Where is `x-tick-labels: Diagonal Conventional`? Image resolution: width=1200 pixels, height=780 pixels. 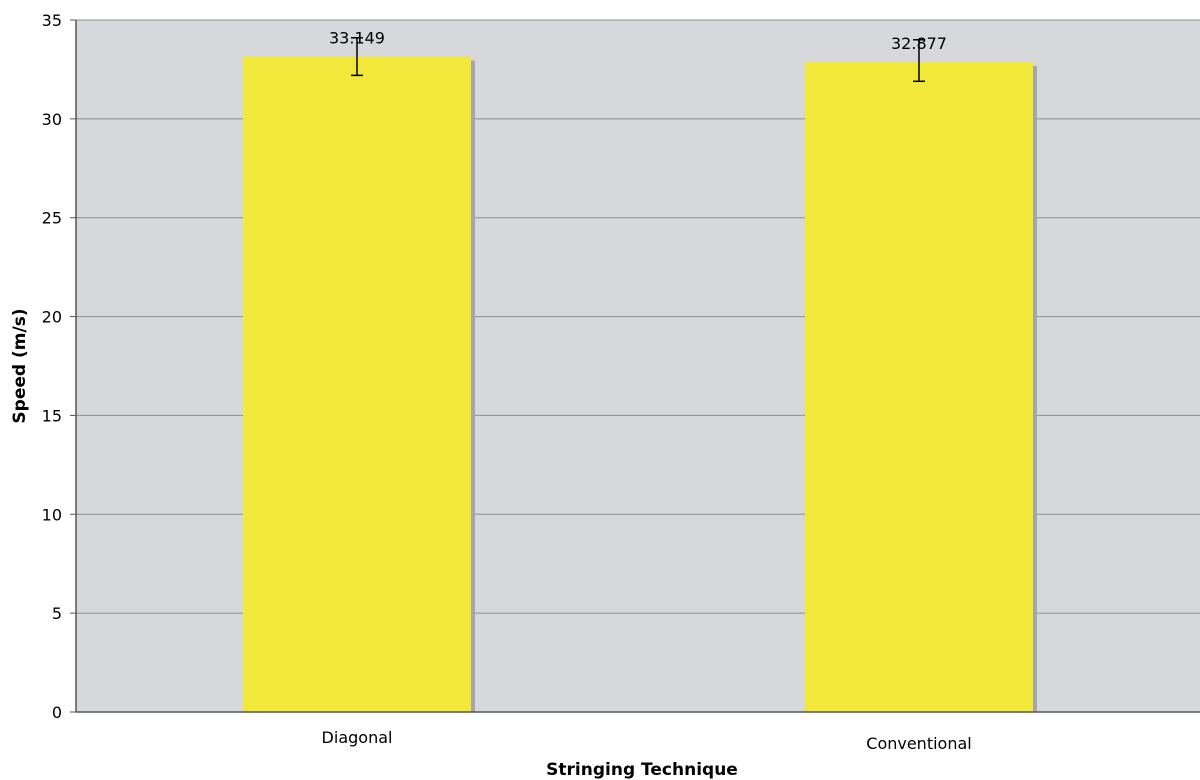 x-tick-labels: Diagonal Conventional is located at coordinates (647, 740).